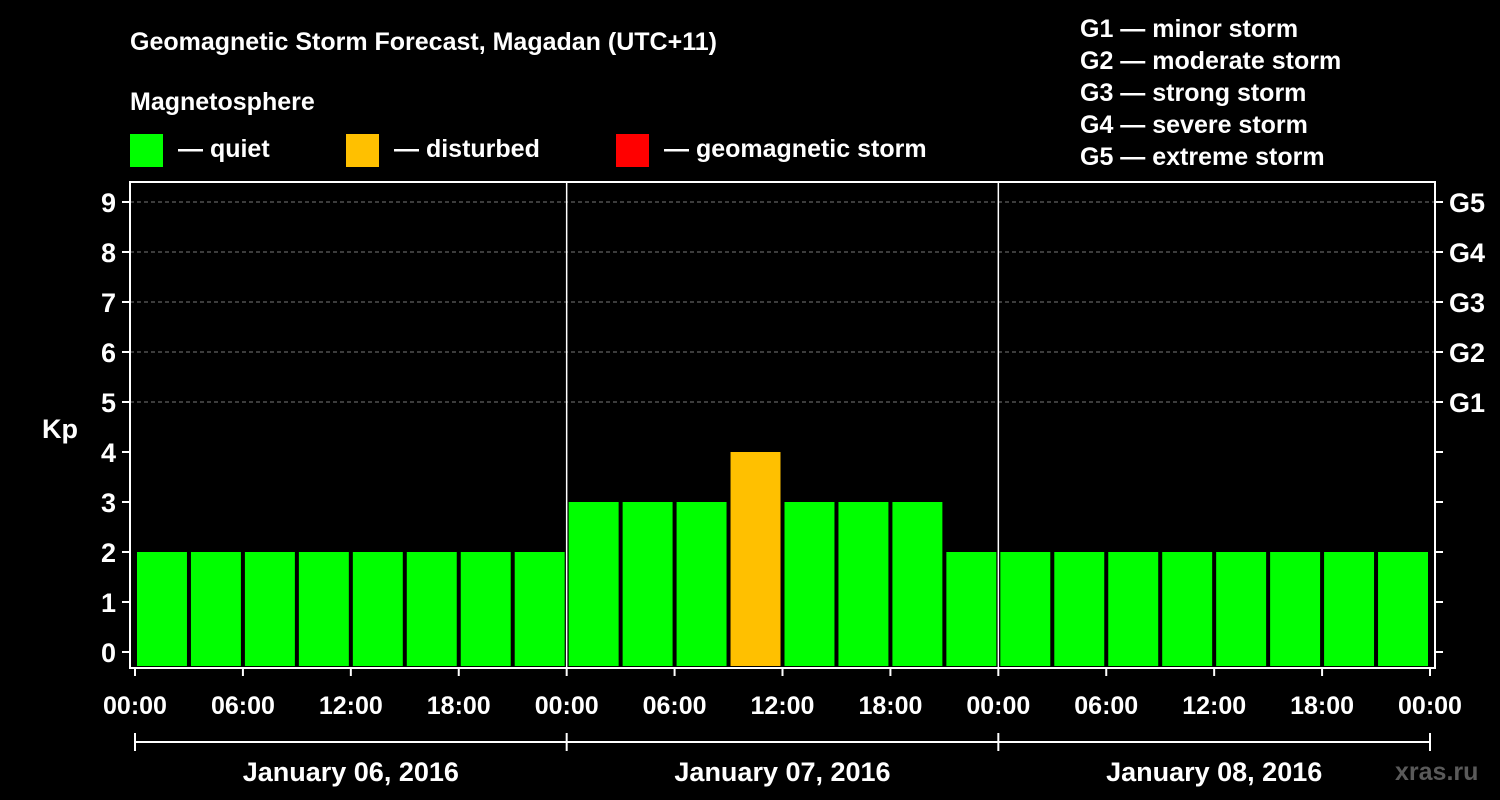  Describe the element at coordinates (108, 603) in the screenshot. I see `y-tick-label: 1` at that location.